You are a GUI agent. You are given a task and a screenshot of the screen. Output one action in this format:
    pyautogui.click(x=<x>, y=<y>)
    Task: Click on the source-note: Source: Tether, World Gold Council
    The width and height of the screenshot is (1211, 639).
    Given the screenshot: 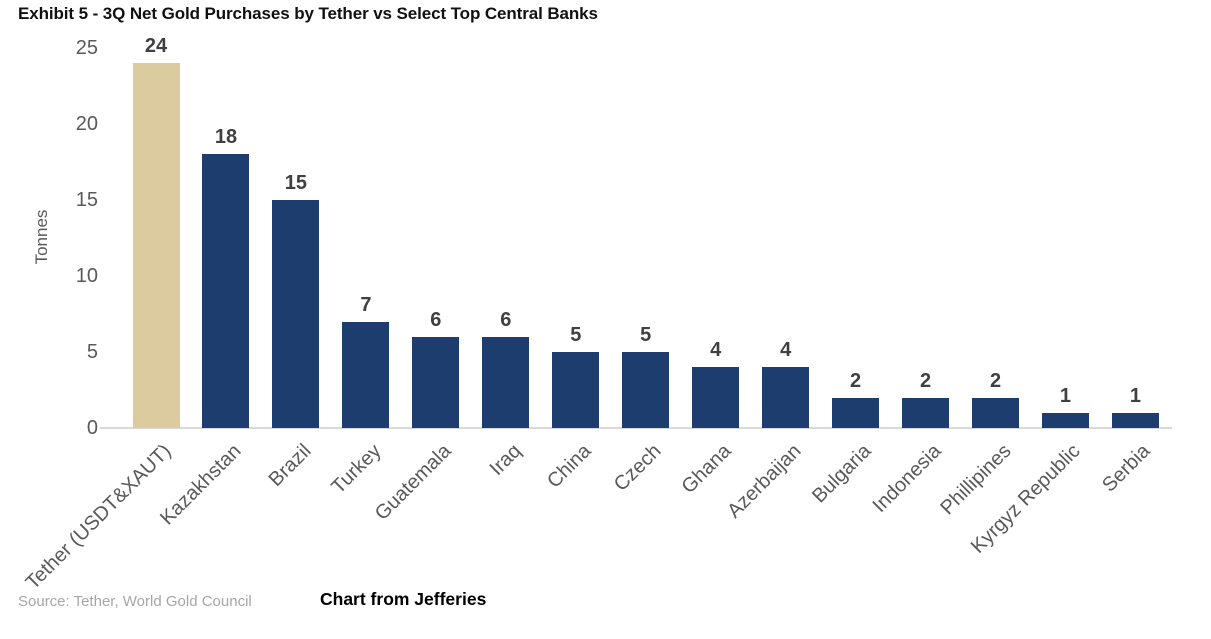 What is the action you would take?
    pyautogui.click(x=135, y=601)
    